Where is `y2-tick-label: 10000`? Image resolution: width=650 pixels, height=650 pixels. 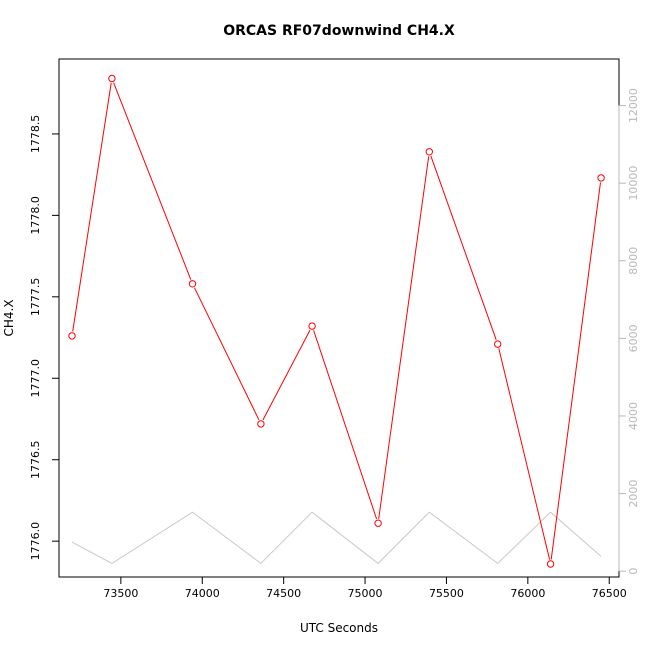 y2-tick-label: 10000 is located at coordinates (633, 183).